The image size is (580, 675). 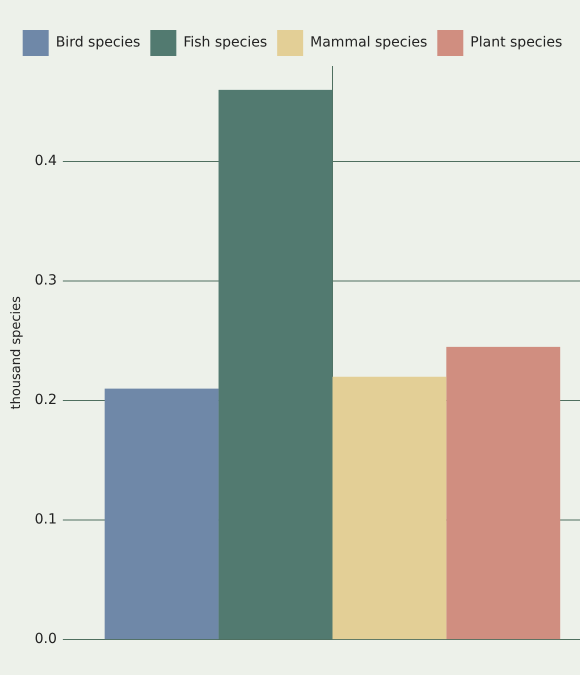 I want to click on y-axis-title: thousand species, so click(x=16, y=353).